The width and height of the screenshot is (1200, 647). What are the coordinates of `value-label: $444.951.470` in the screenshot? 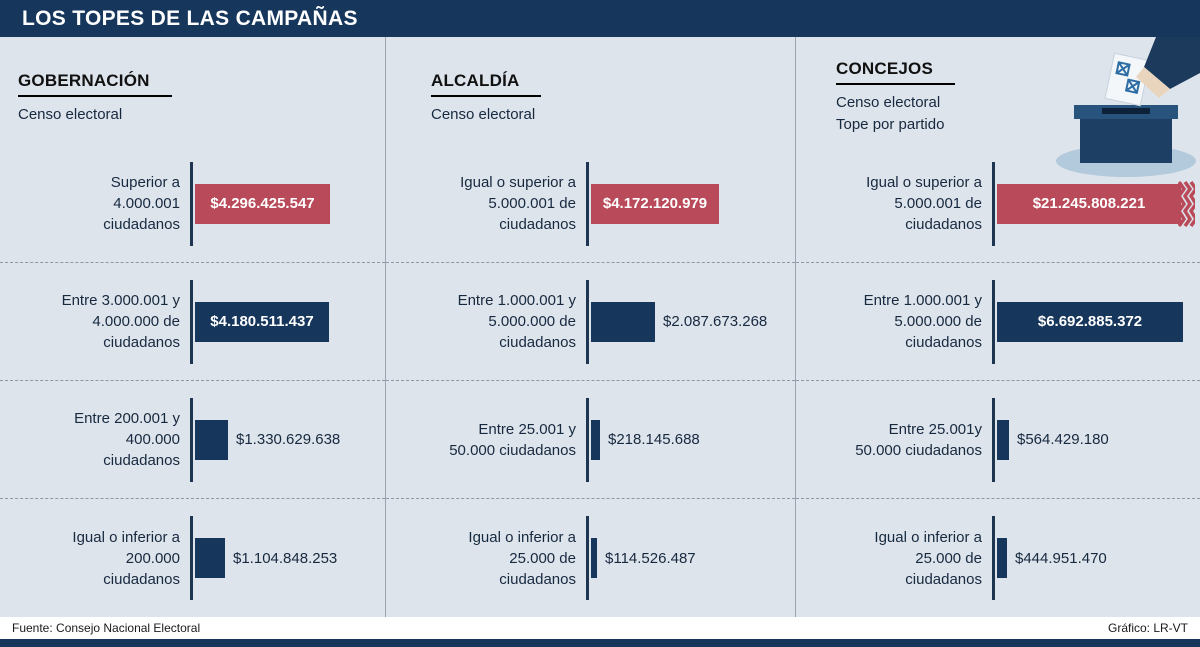 It's located at (1061, 558).